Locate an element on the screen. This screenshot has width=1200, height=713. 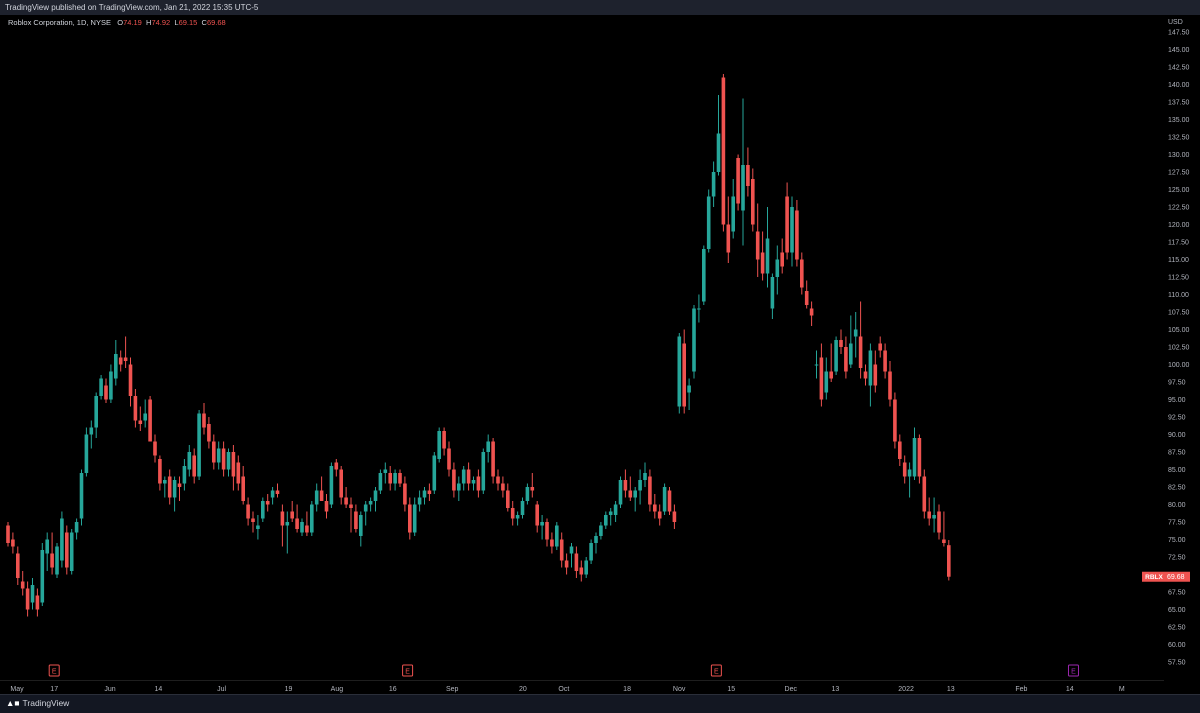
price-tick-label: 117.50 is located at coordinates (1178, 243).